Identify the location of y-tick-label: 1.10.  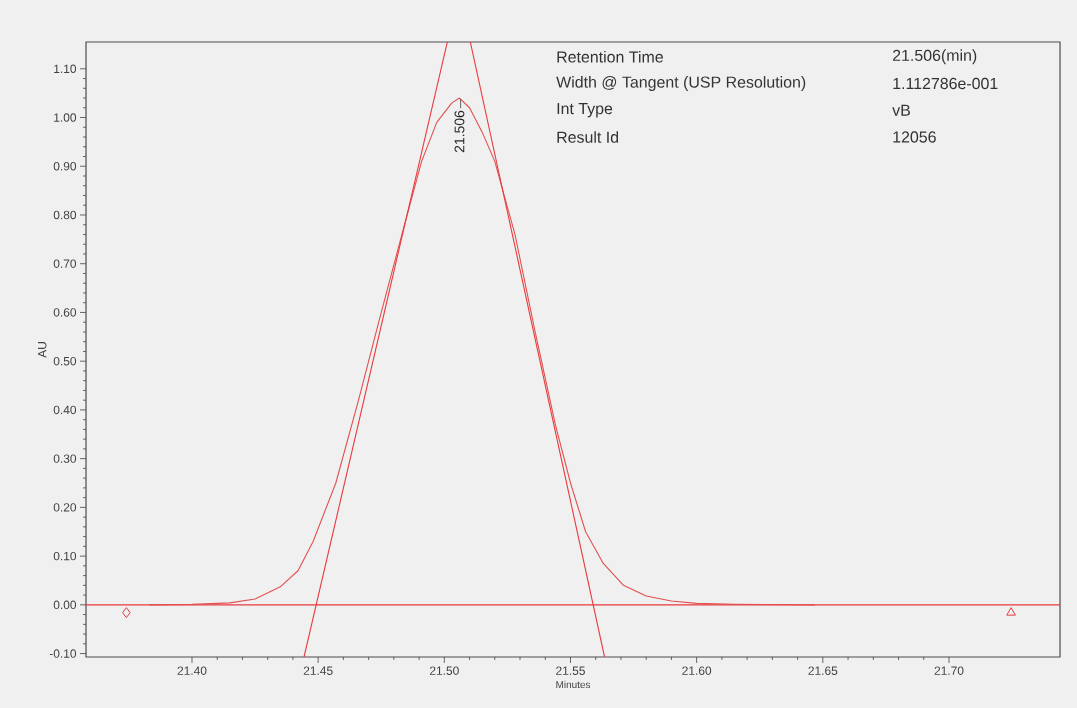
(65, 69).